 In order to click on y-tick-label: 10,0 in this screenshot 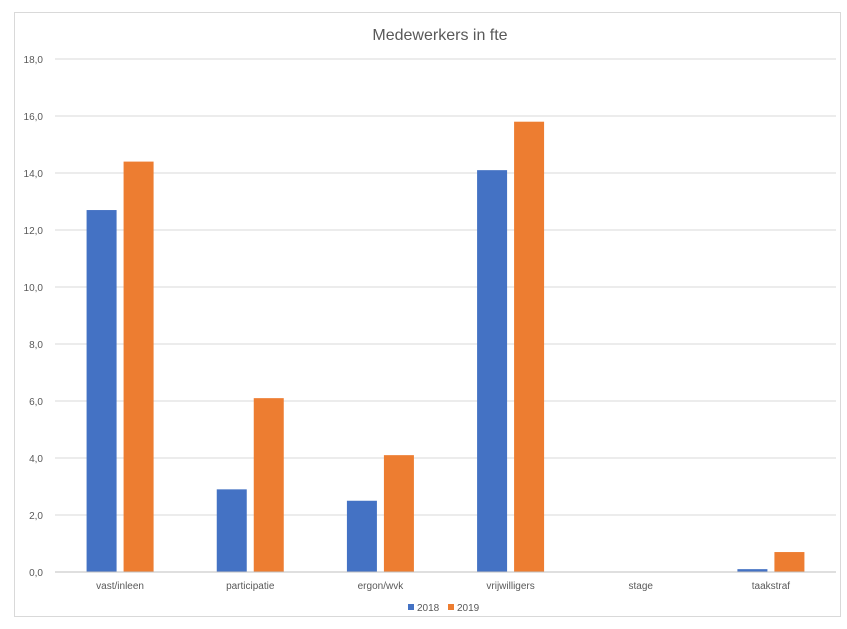, I will do `click(34, 288)`.